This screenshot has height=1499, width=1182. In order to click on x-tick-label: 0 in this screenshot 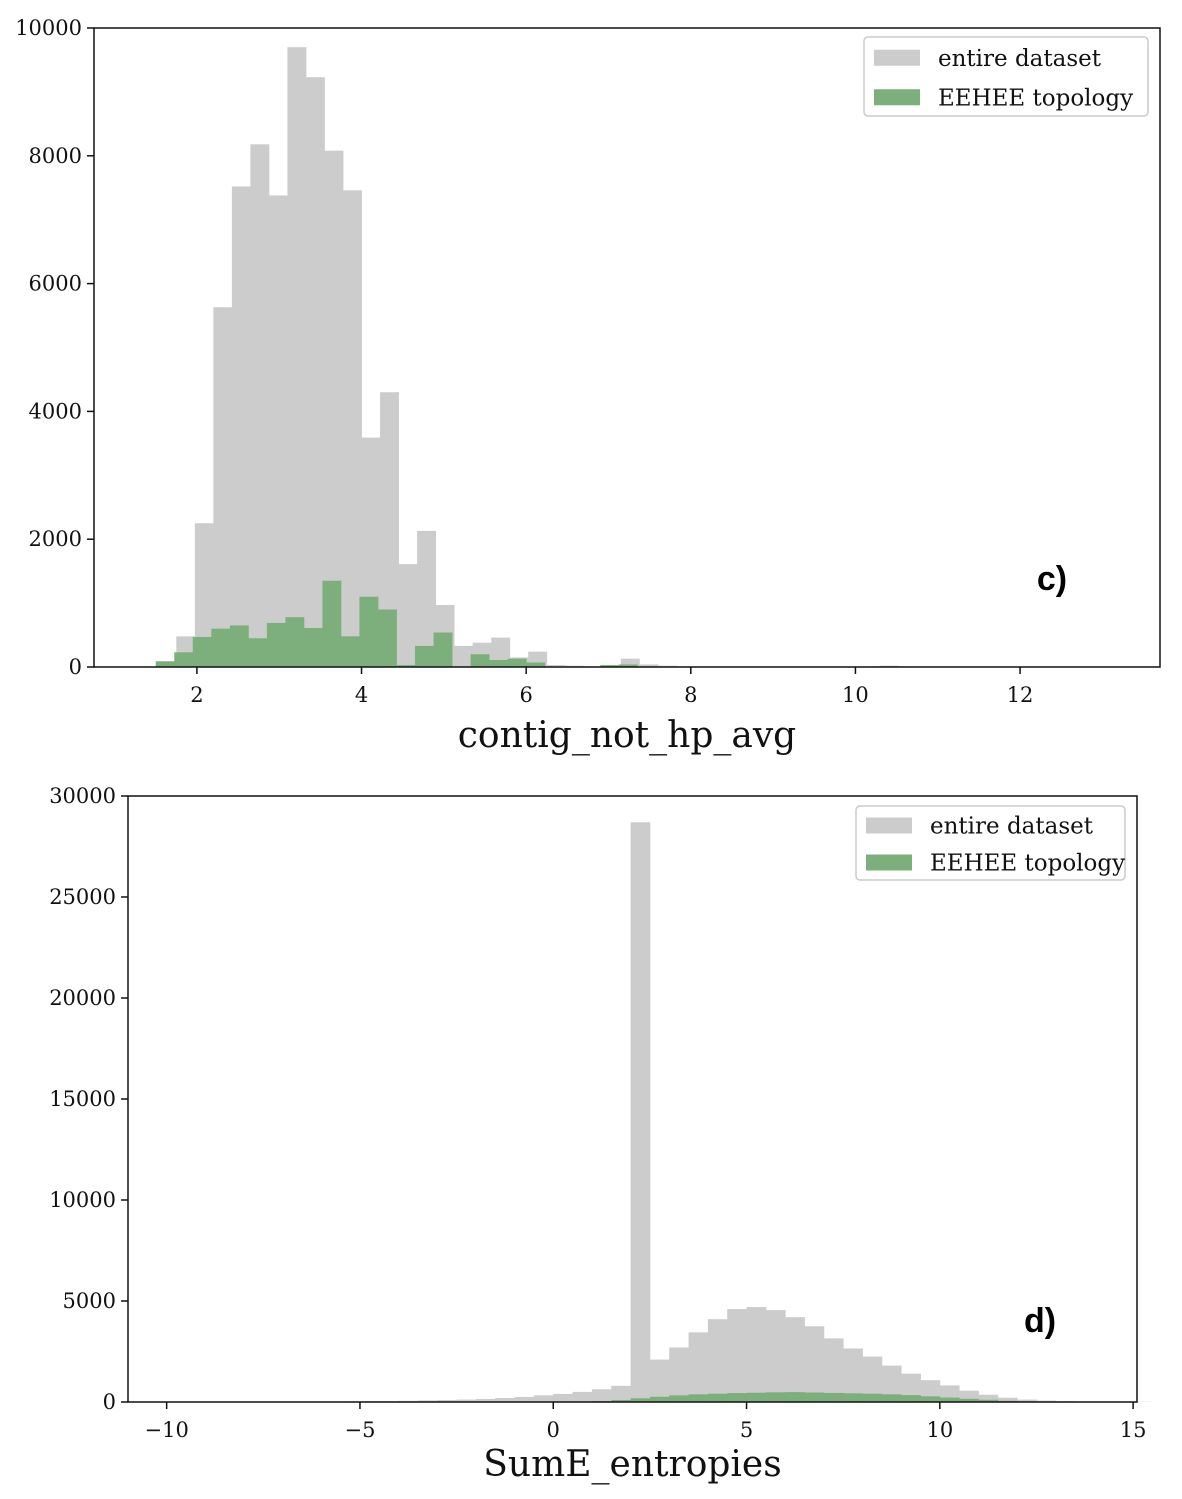, I will do `click(553, 1430)`.